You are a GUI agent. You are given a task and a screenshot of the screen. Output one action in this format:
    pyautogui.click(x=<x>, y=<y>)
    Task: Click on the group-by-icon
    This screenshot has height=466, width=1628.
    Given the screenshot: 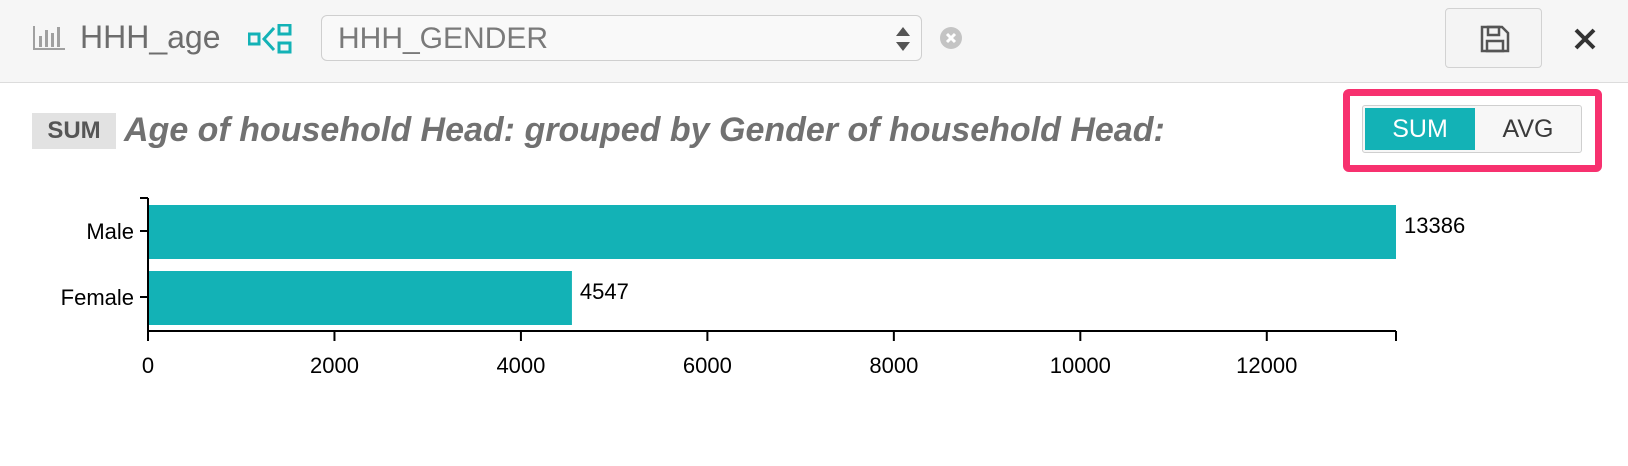 What is the action you would take?
    pyautogui.click(x=270, y=38)
    